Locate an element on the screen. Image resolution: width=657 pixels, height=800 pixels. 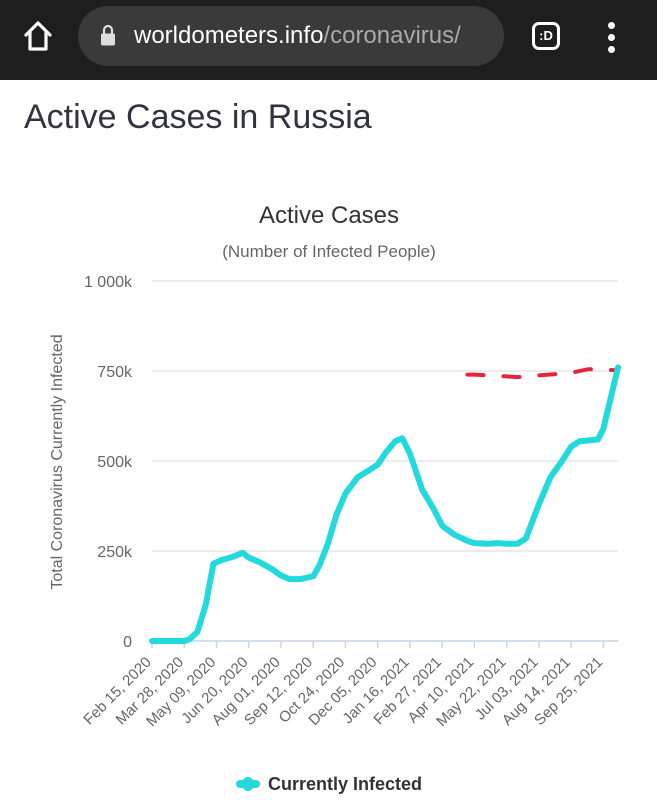
page-title: Active Cases in Russia is located at coordinates (198, 117).